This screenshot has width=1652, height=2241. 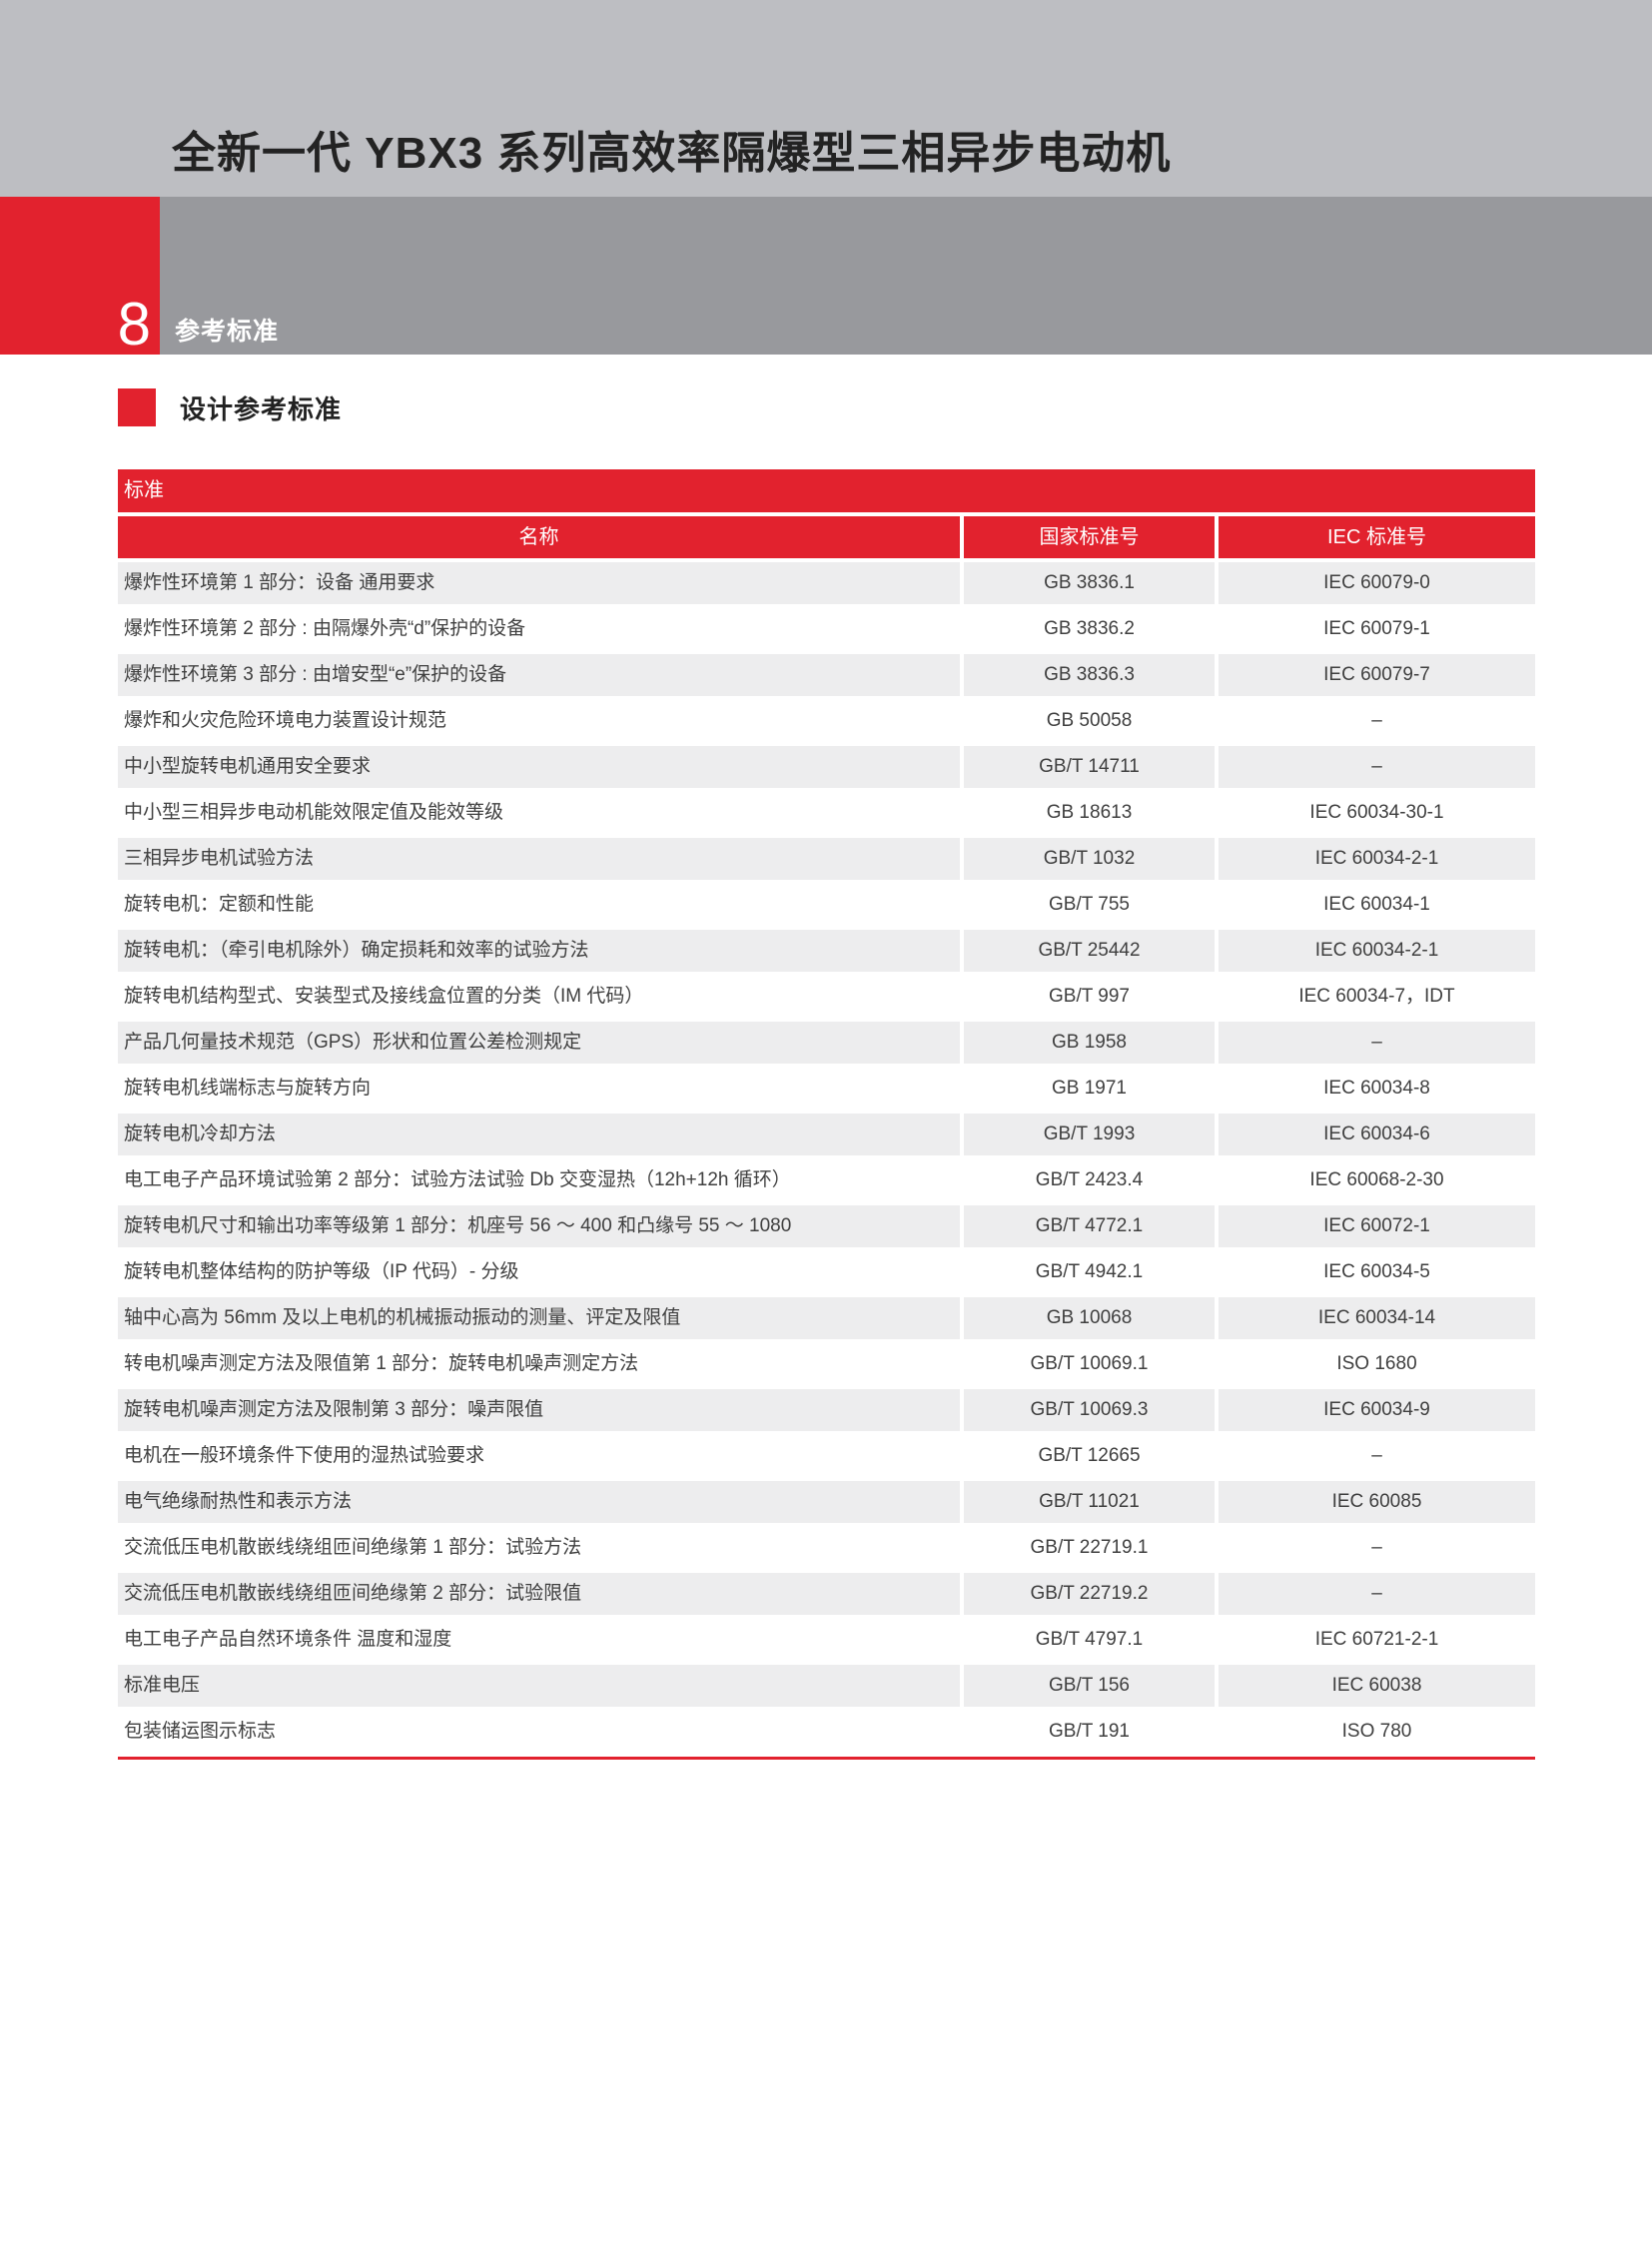 I want to click on standard-name-cell: 爆炸和火灾危险环境电力装置设计规范, so click(x=539, y=721).